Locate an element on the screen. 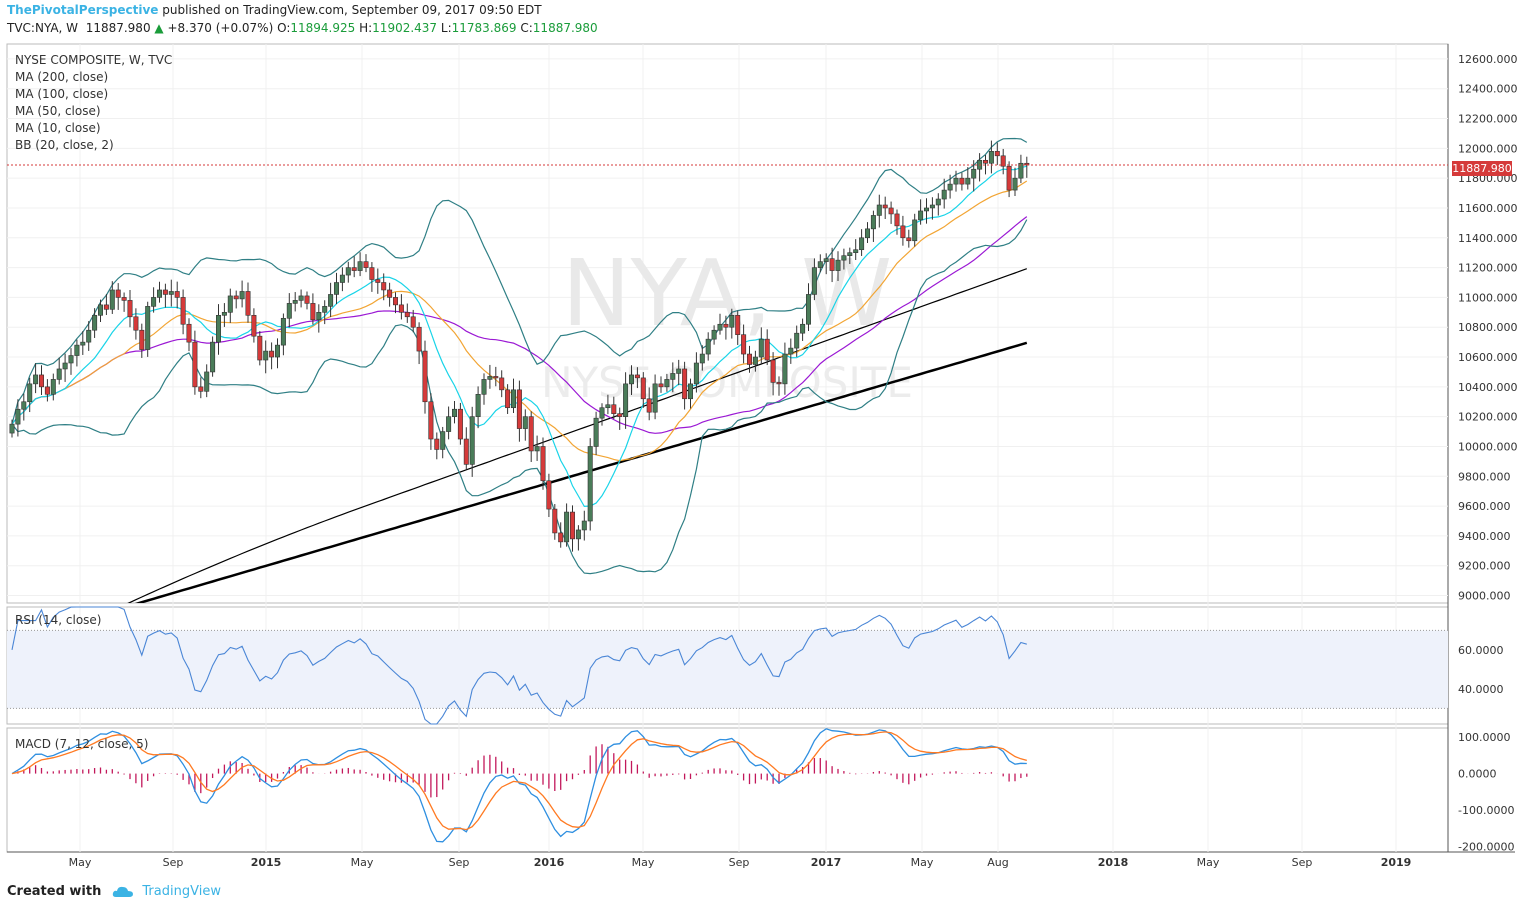  legend-ma50: MA (50, close) is located at coordinates (58, 111).